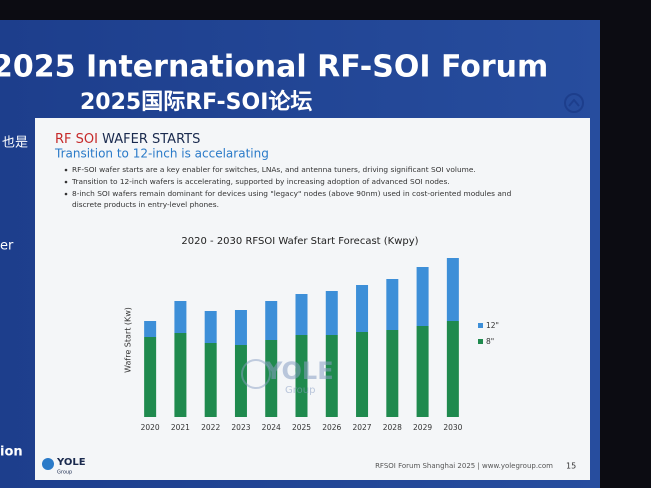 This screenshot has height=488, width=651. What do you see at coordinates (274, 67) in the screenshot?
I see `banner-title: 2025 International RF-SOI Forum` at bounding box center [274, 67].